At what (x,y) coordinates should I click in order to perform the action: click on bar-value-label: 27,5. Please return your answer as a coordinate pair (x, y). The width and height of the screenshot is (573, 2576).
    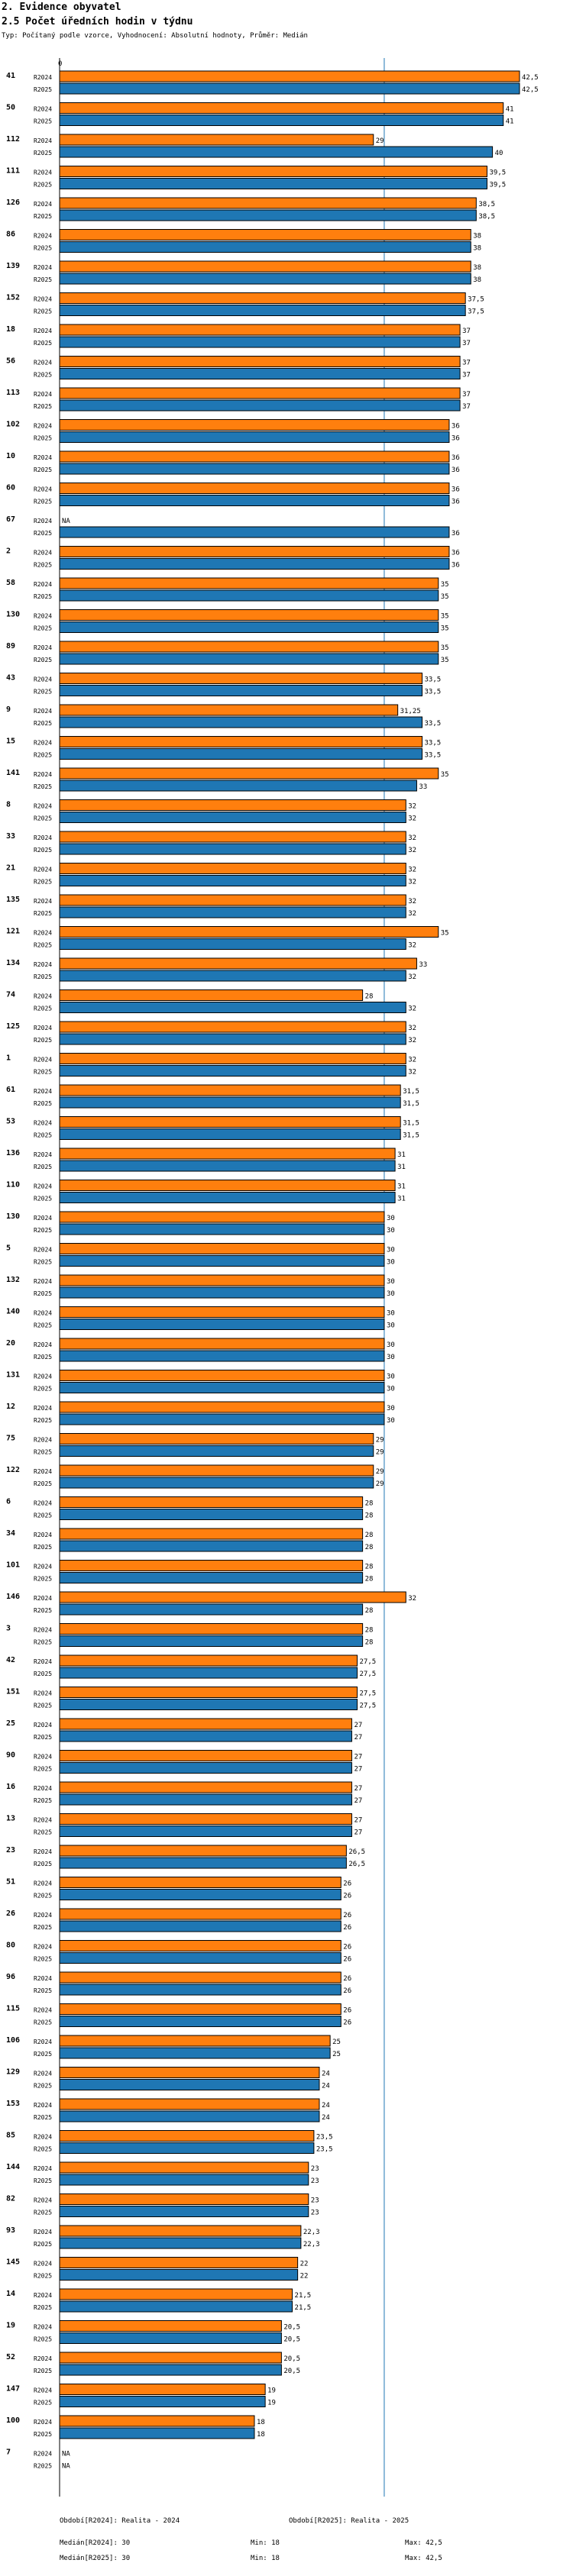
    Looking at the image, I should click on (368, 1674).